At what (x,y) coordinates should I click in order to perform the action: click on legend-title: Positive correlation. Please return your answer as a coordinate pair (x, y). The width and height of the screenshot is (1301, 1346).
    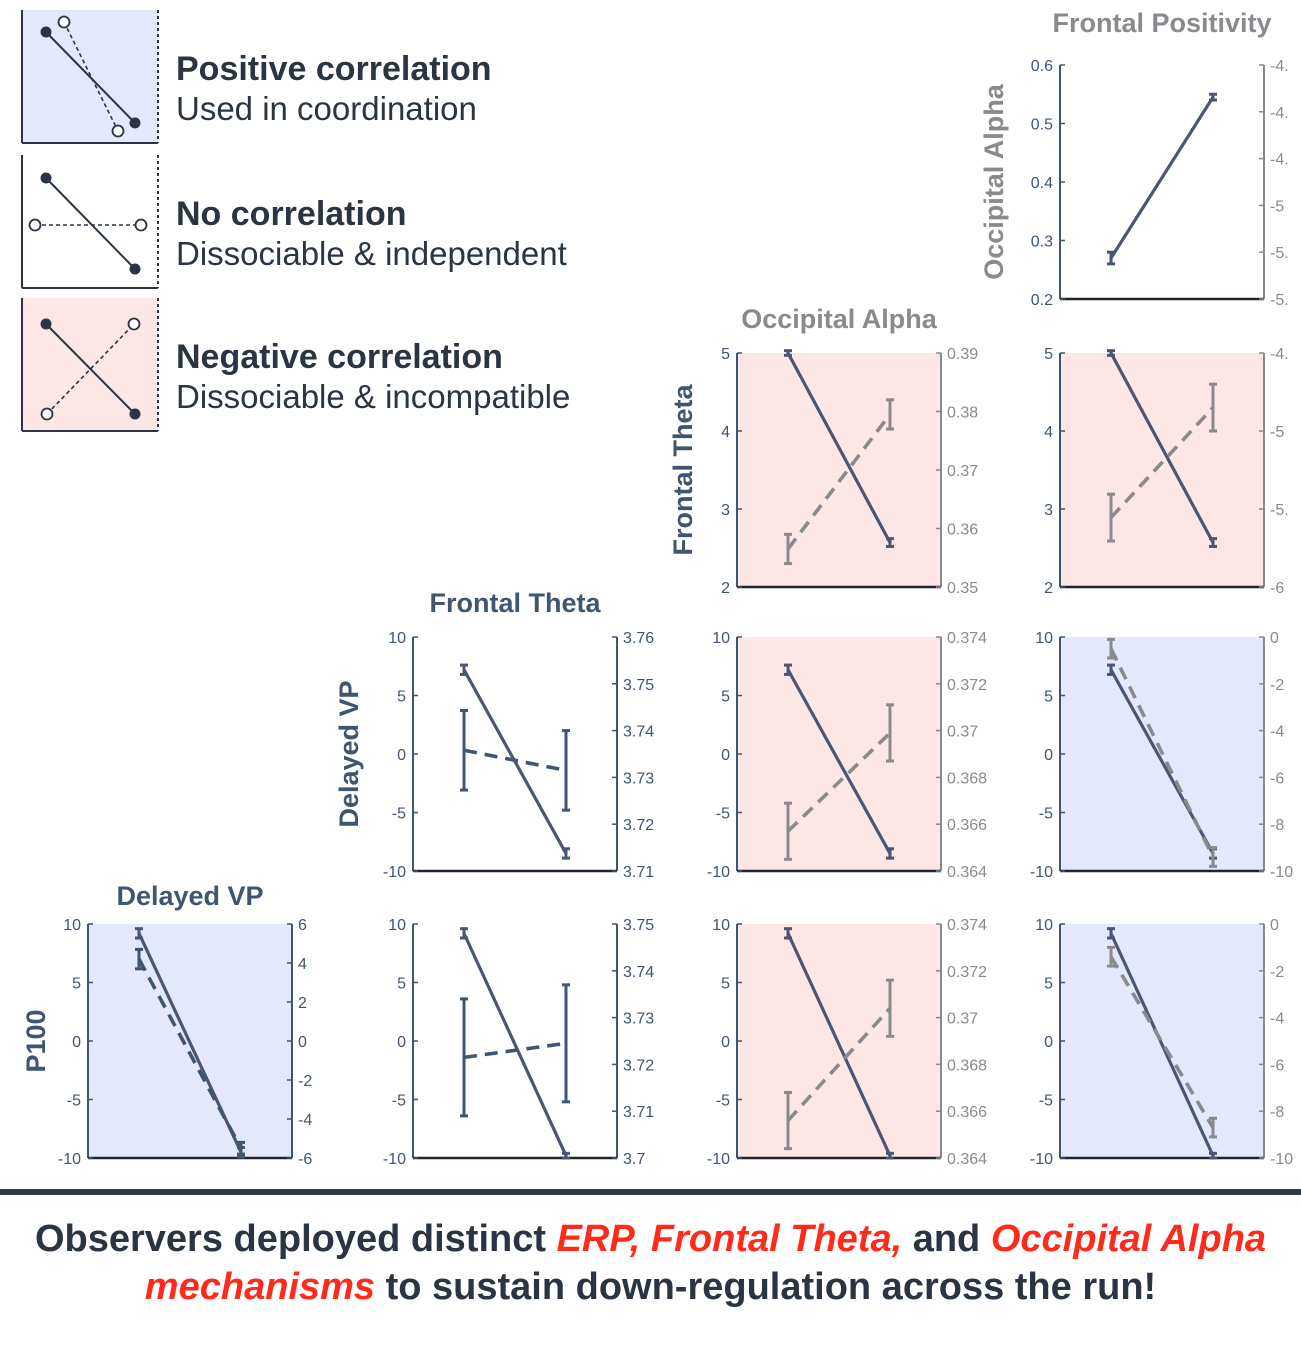
    Looking at the image, I should click on (334, 69).